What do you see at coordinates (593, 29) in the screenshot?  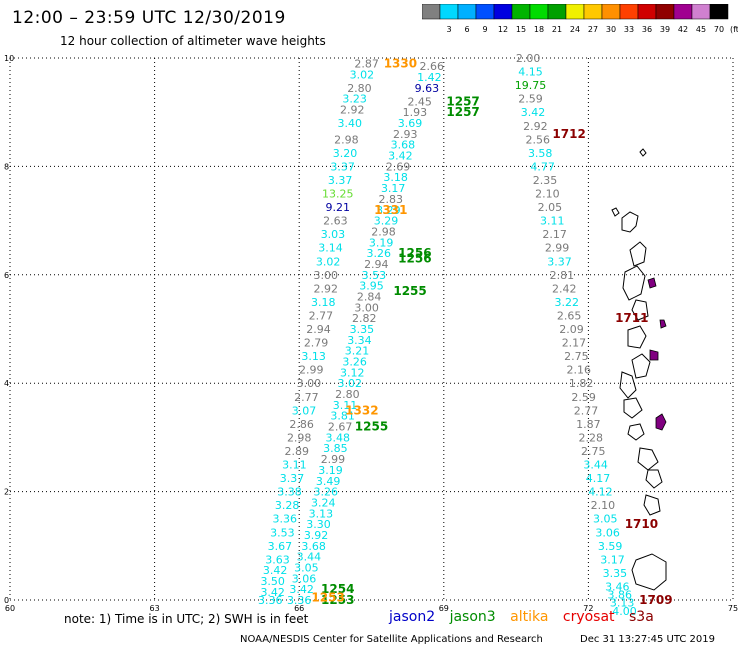 I see `color-swatch-label: 27` at bounding box center [593, 29].